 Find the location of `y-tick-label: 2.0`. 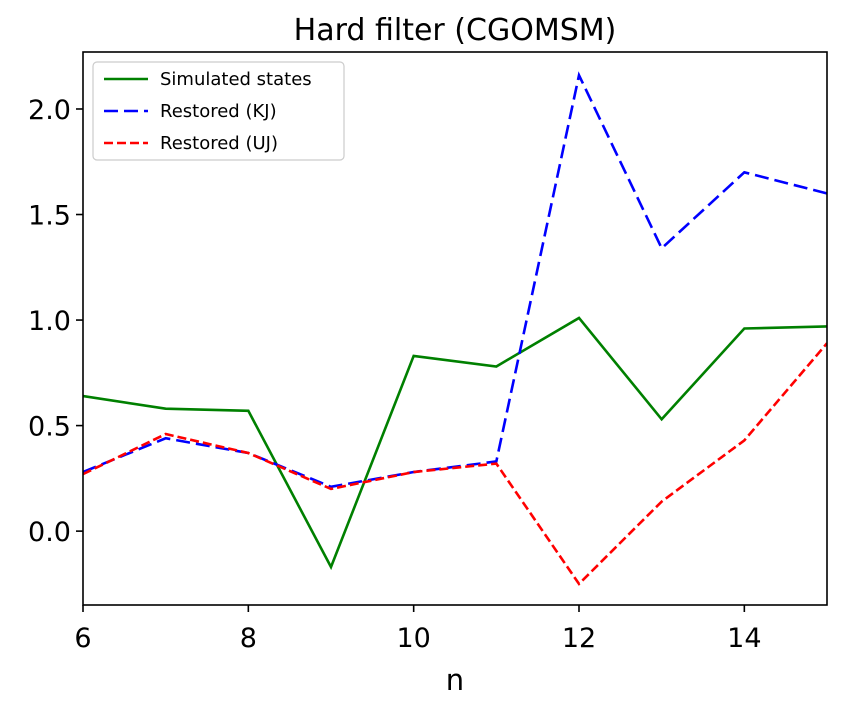

y-tick-label: 2.0 is located at coordinates (49, 110).